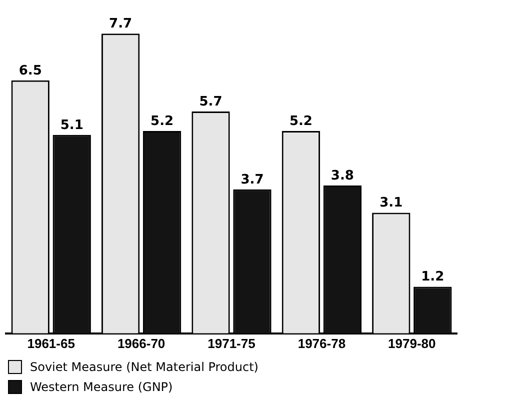  What do you see at coordinates (51, 343) in the screenshot?
I see `x-tick-label: 1961-65` at bounding box center [51, 343].